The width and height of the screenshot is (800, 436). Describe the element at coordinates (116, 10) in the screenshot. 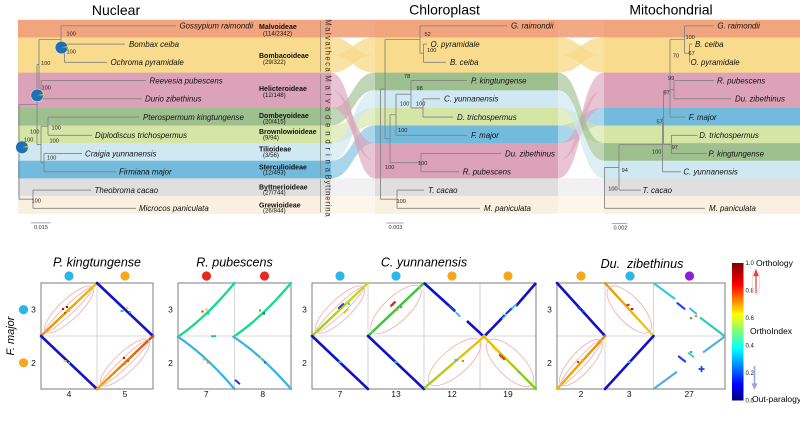

I see `svg-text: Nuclear` at that location.